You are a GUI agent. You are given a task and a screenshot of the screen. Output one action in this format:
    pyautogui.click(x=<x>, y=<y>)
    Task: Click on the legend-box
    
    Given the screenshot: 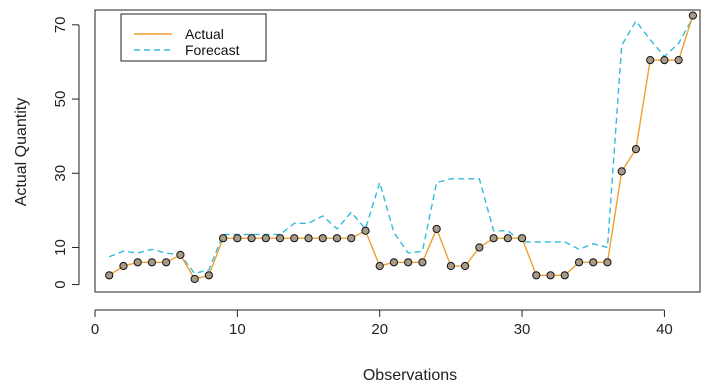 What is the action you would take?
    pyautogui.click(x=193, y=37)
    